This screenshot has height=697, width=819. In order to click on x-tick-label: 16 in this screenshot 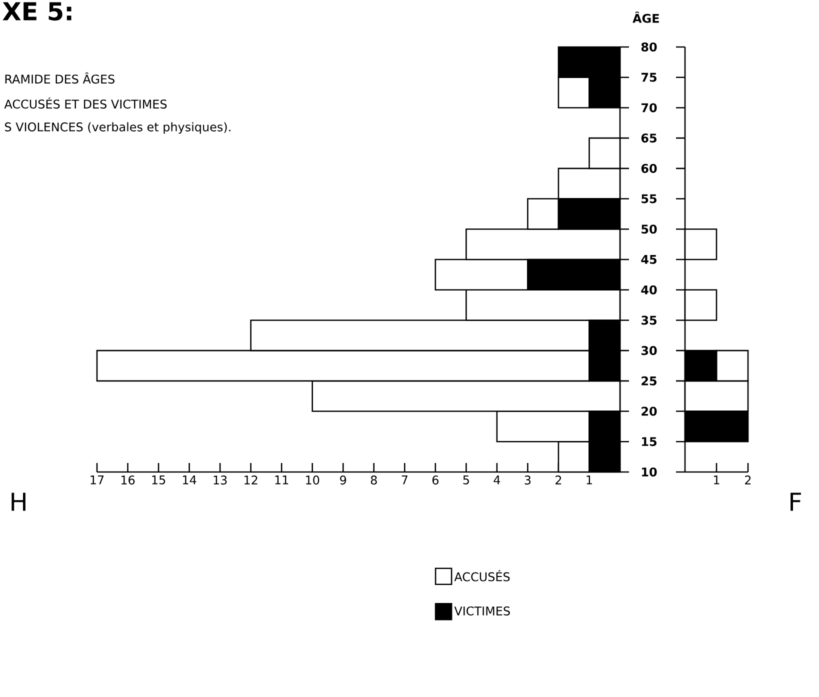, I will do `click(128, 480)`.